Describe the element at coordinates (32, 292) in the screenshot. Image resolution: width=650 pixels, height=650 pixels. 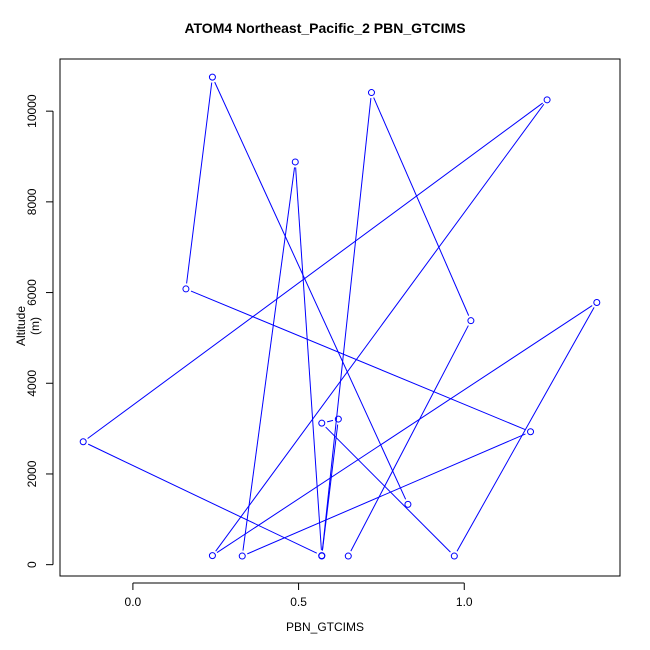
I see `y-tick-label: 6000` at that location.